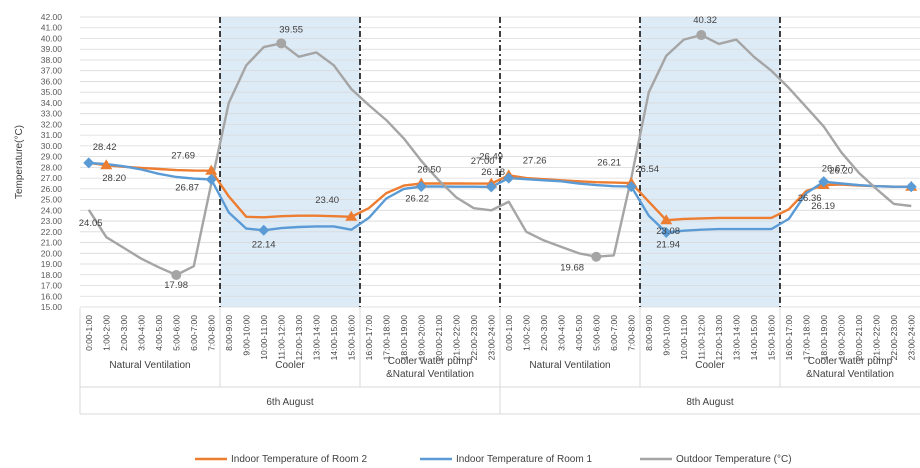  What do you see at coordinates (52, 286) in the screenshot?
I see `y-tick-label: 17.00` at bounding box center [52, 286].